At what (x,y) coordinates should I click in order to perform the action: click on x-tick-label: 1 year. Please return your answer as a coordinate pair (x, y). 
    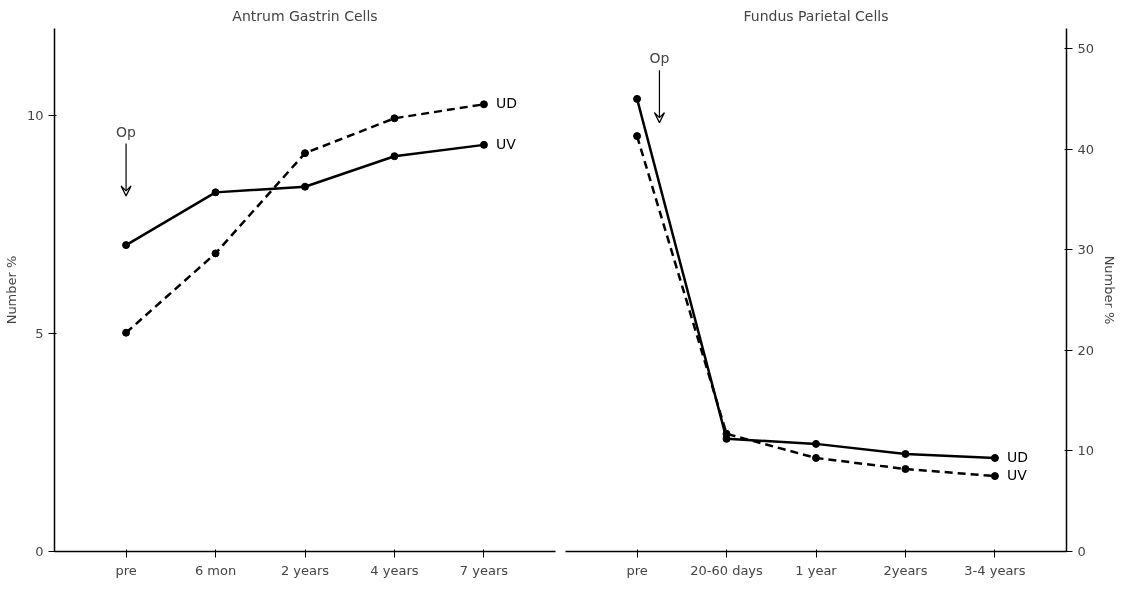
    Looking at the image, I should click on (816, 570).